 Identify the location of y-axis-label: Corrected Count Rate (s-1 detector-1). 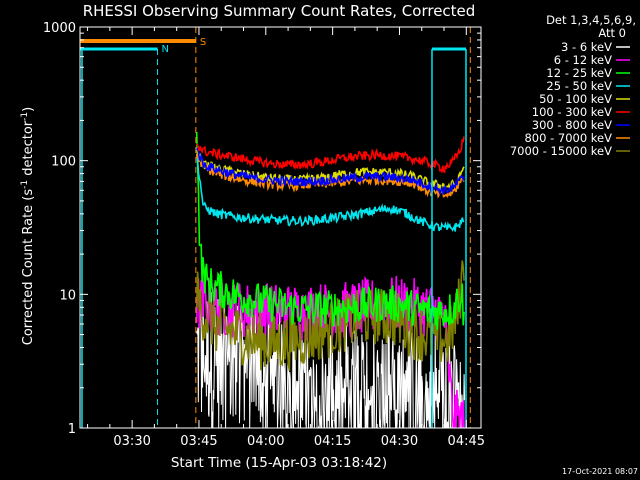
(28, 226).